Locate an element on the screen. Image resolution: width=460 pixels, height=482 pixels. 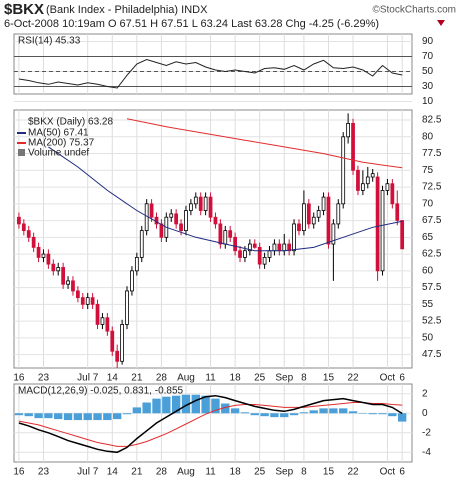
credit: ©StockCharts.com is located at coordinates (414, 10).